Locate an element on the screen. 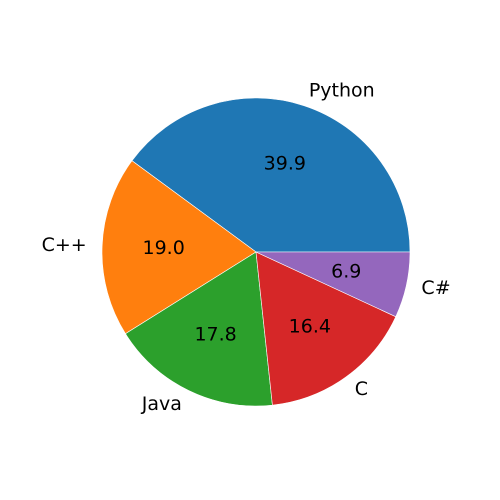  slice-c is located at coordinates (326, 328).